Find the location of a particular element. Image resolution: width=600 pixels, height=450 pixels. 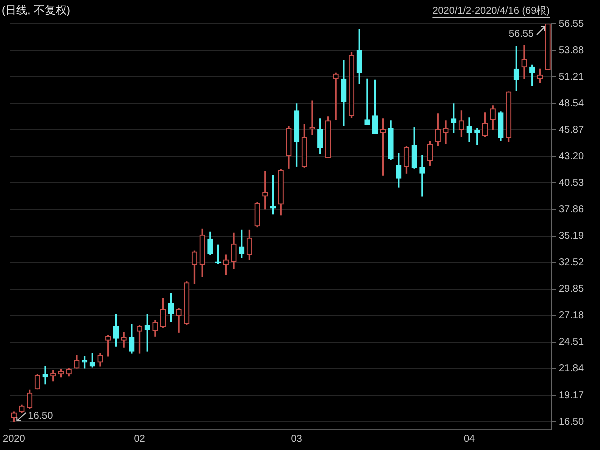

x-tick-label: 2020 is located at coordinates (14, 439).